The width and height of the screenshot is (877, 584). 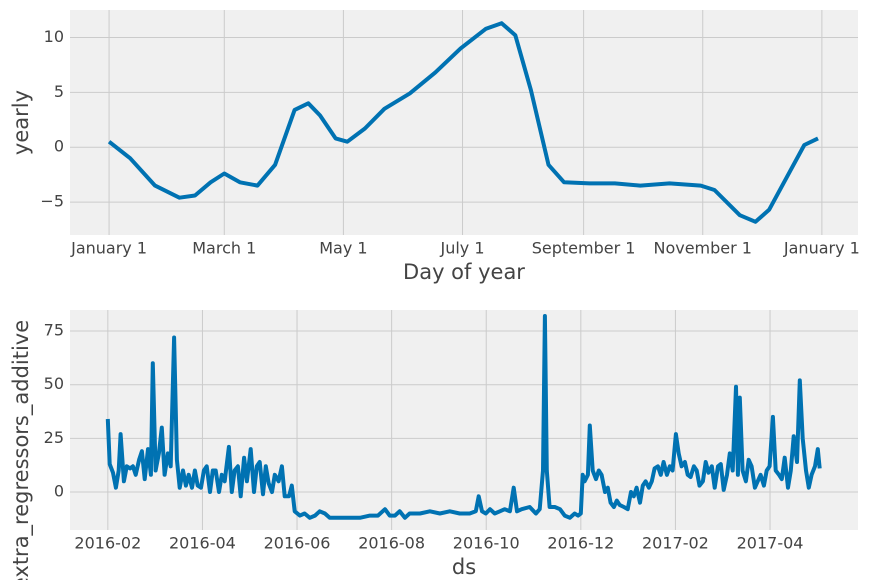 What do you see at coordinates (391, 543) in the screenshot?
I see `x-tick-label: 2016-08` at bounding box center [391, 543].